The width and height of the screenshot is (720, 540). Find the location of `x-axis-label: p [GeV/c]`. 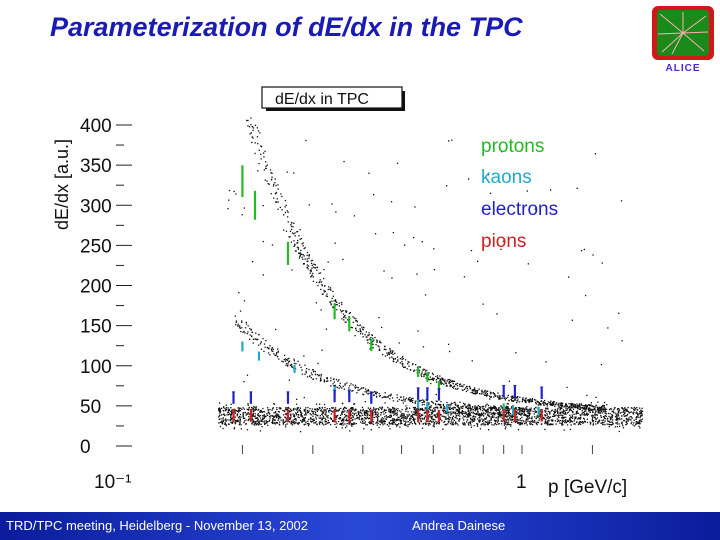

x-axis-label: p [GeV/c] is located at coordinates (587, 487).